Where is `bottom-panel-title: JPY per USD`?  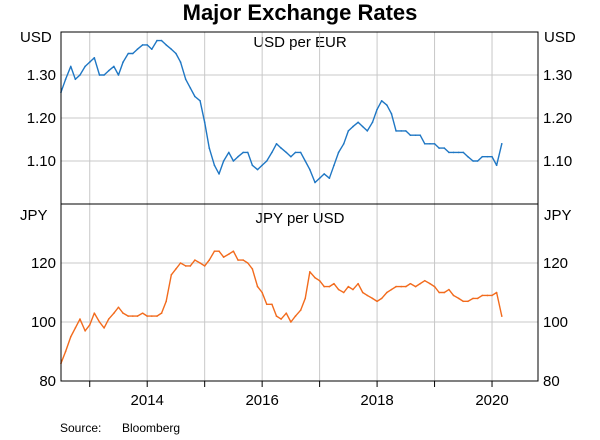 bottom-panel-title: JPY per USD is located at coordinates (300, 218).